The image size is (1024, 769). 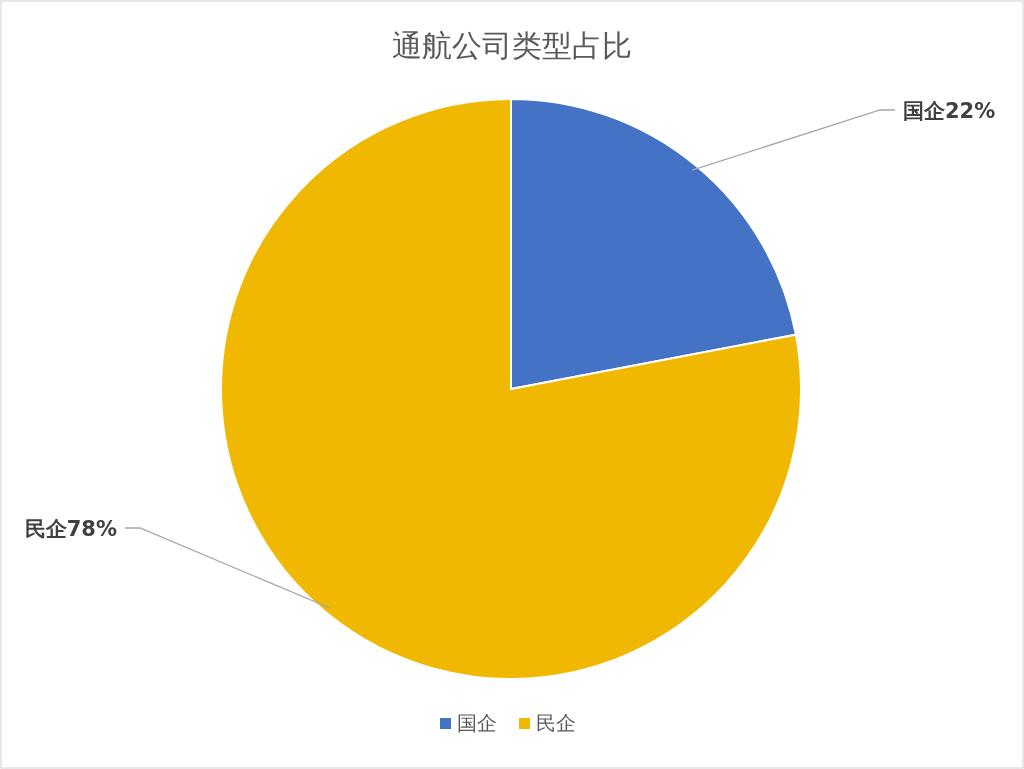 What do you see at coordinates (949, 111) in the screenshot?
I see `category-label: 国企22%` at bounding box center [949, 111].